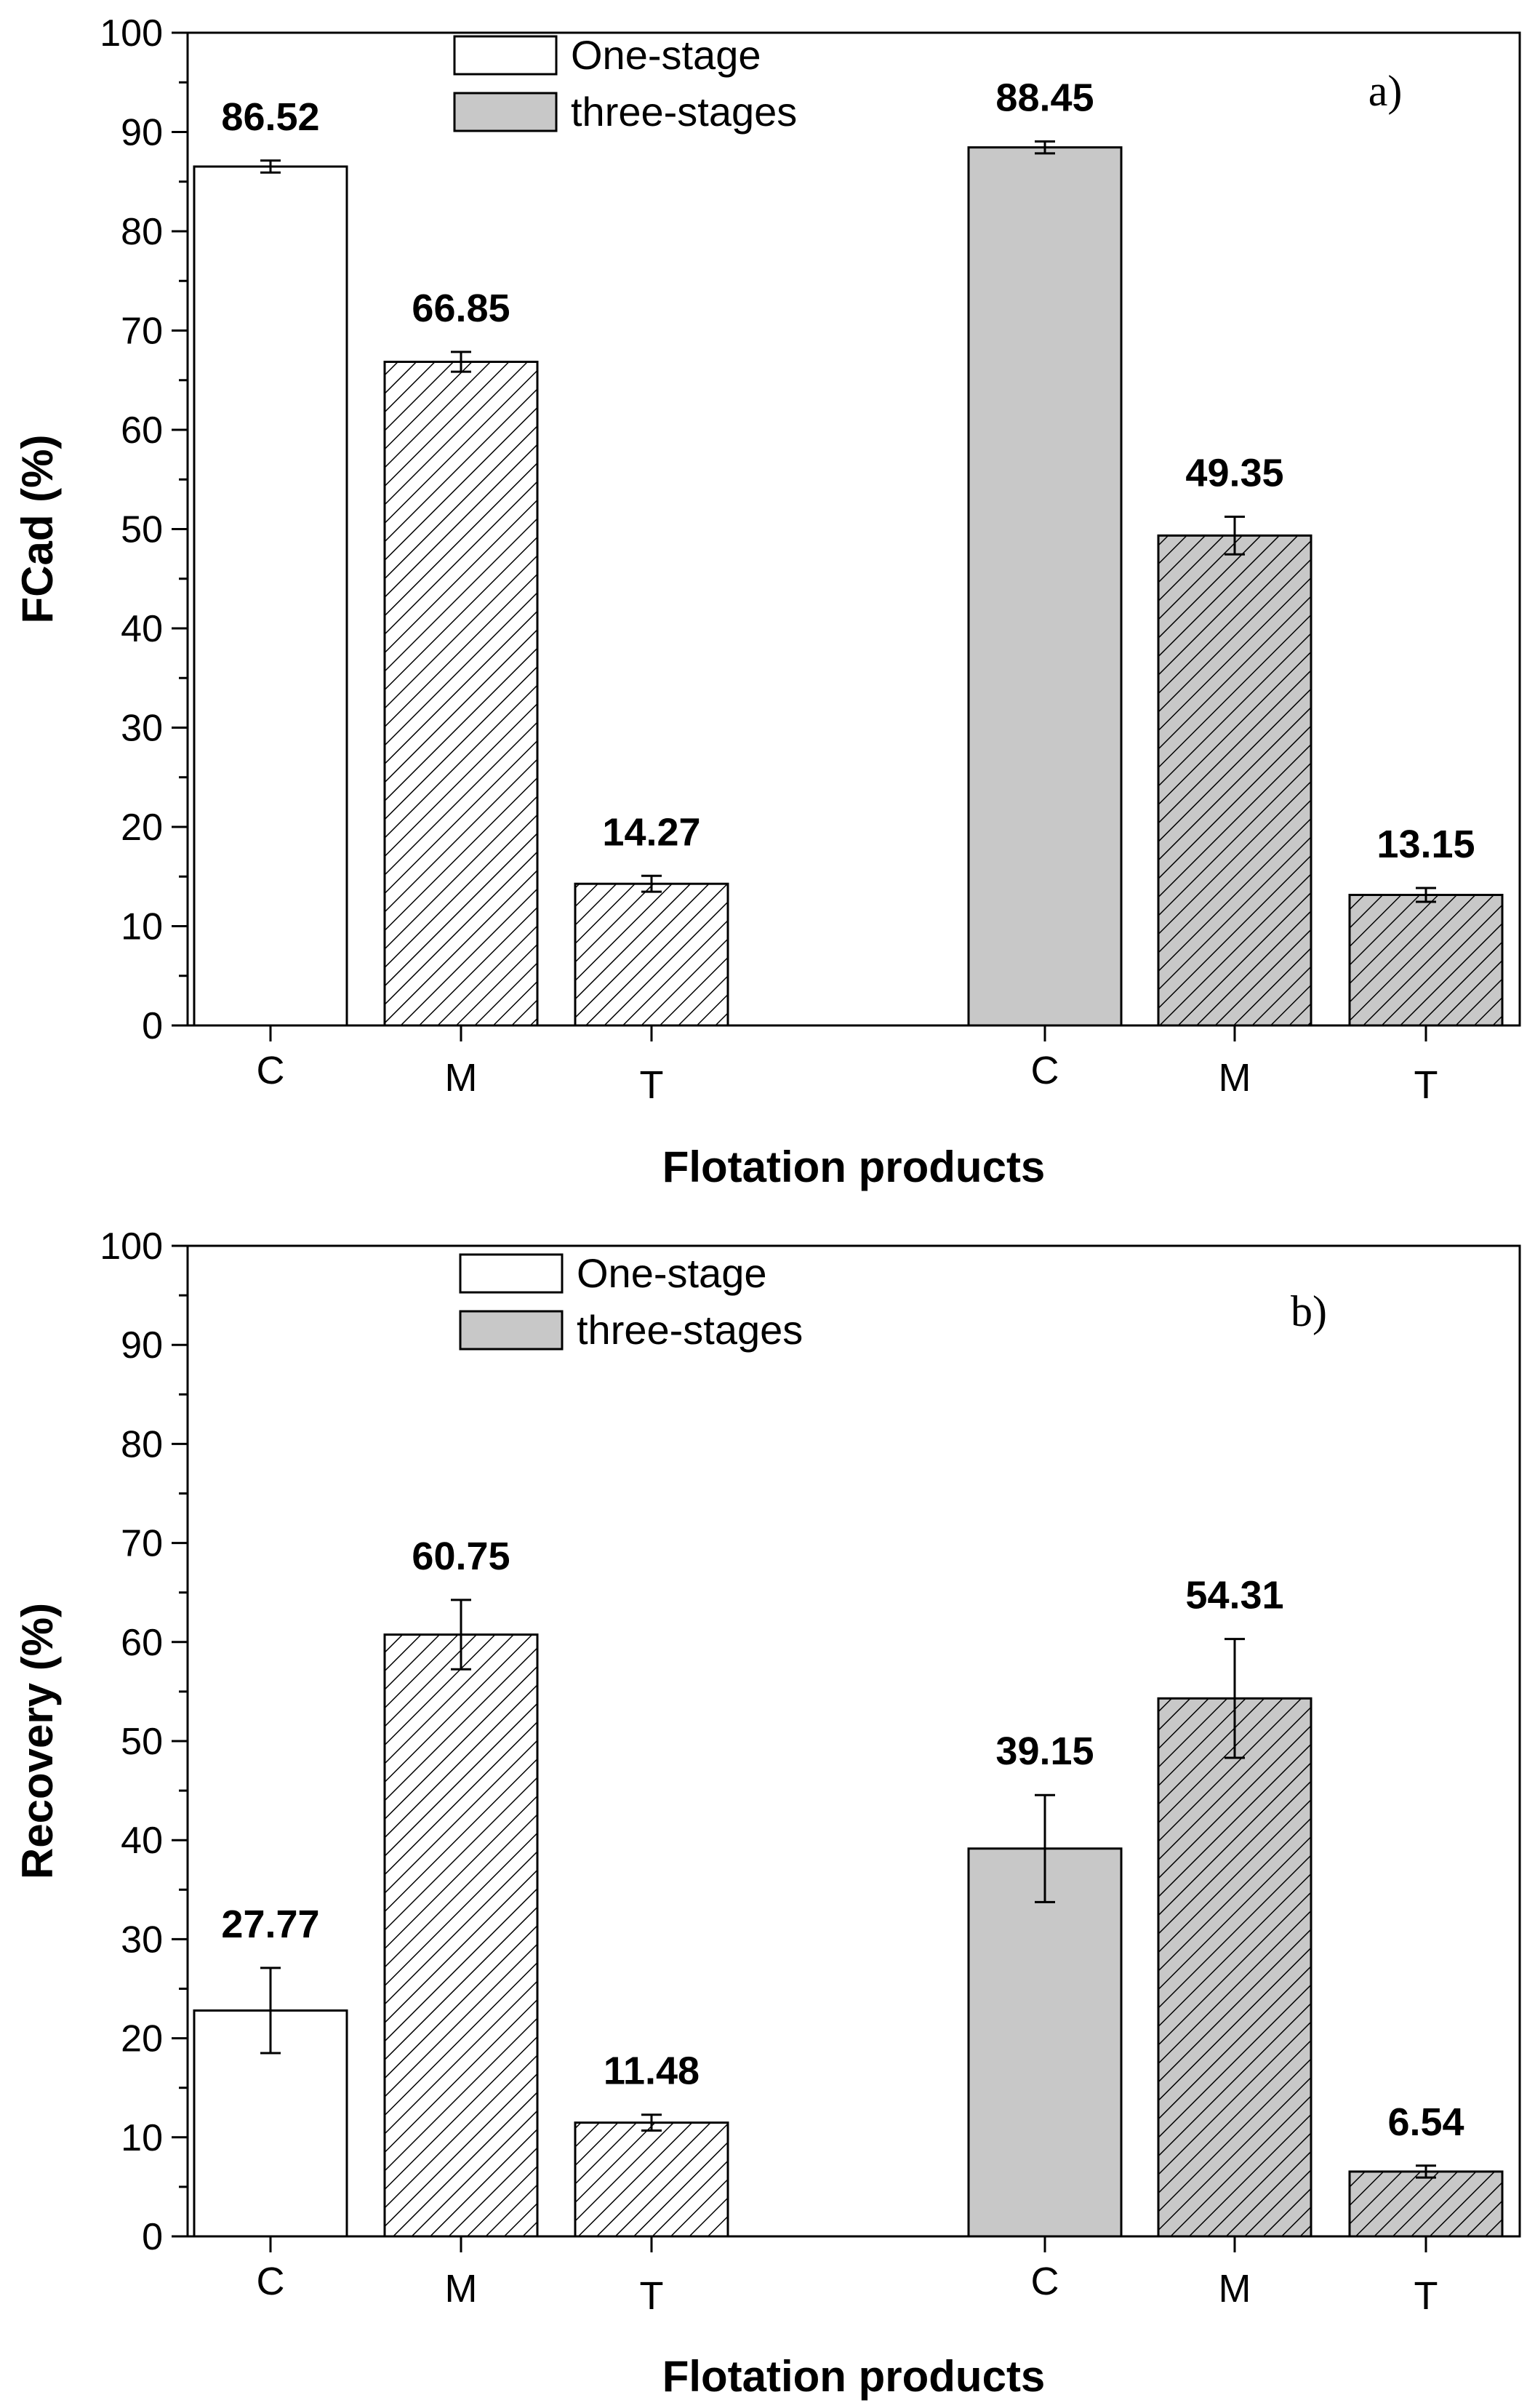  Describe the element at coordinates (461, 308) in the screenshot. I see `data-label: 66.85` at that location.